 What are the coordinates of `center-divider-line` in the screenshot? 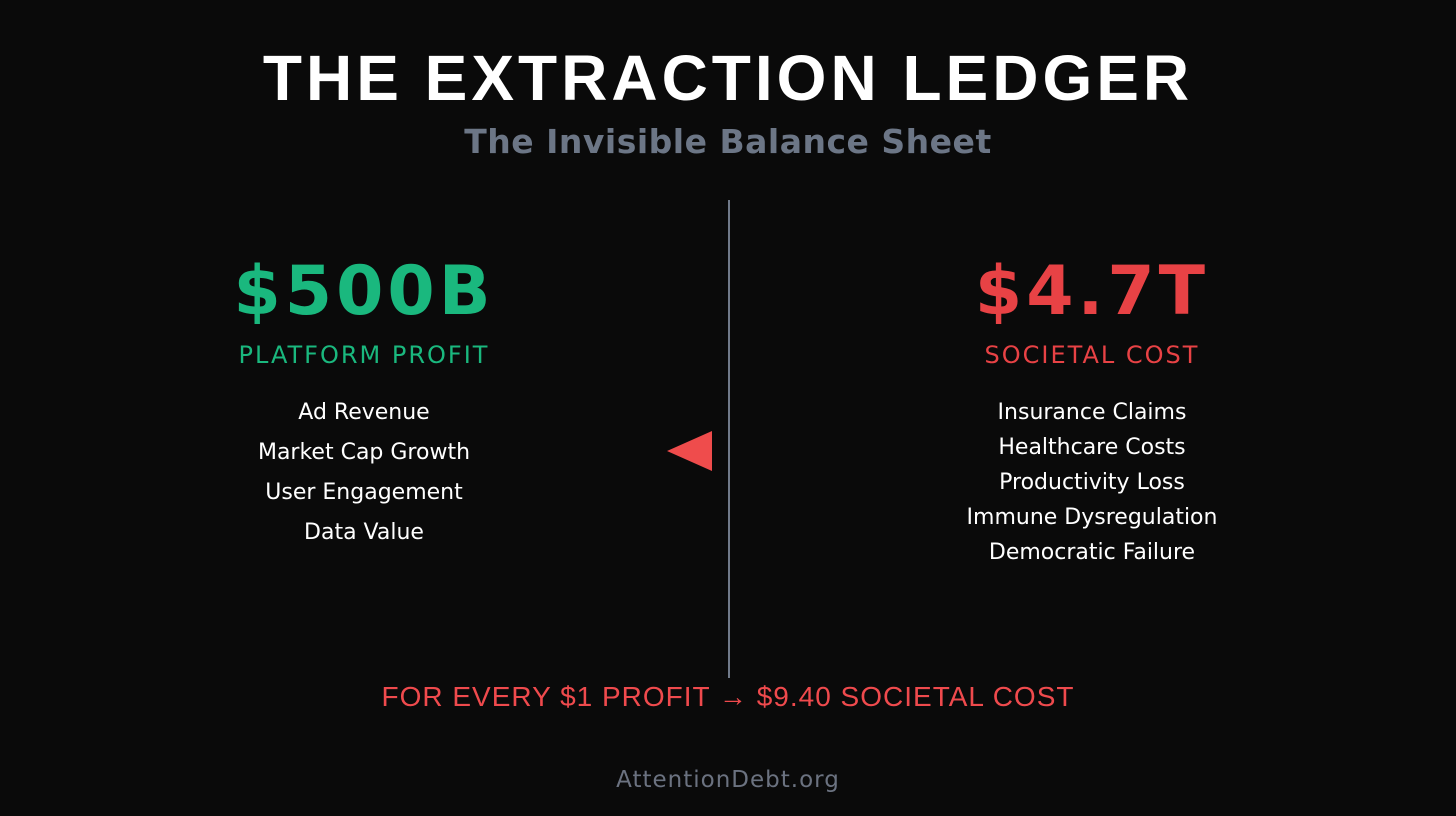 It's located at (729, 439).